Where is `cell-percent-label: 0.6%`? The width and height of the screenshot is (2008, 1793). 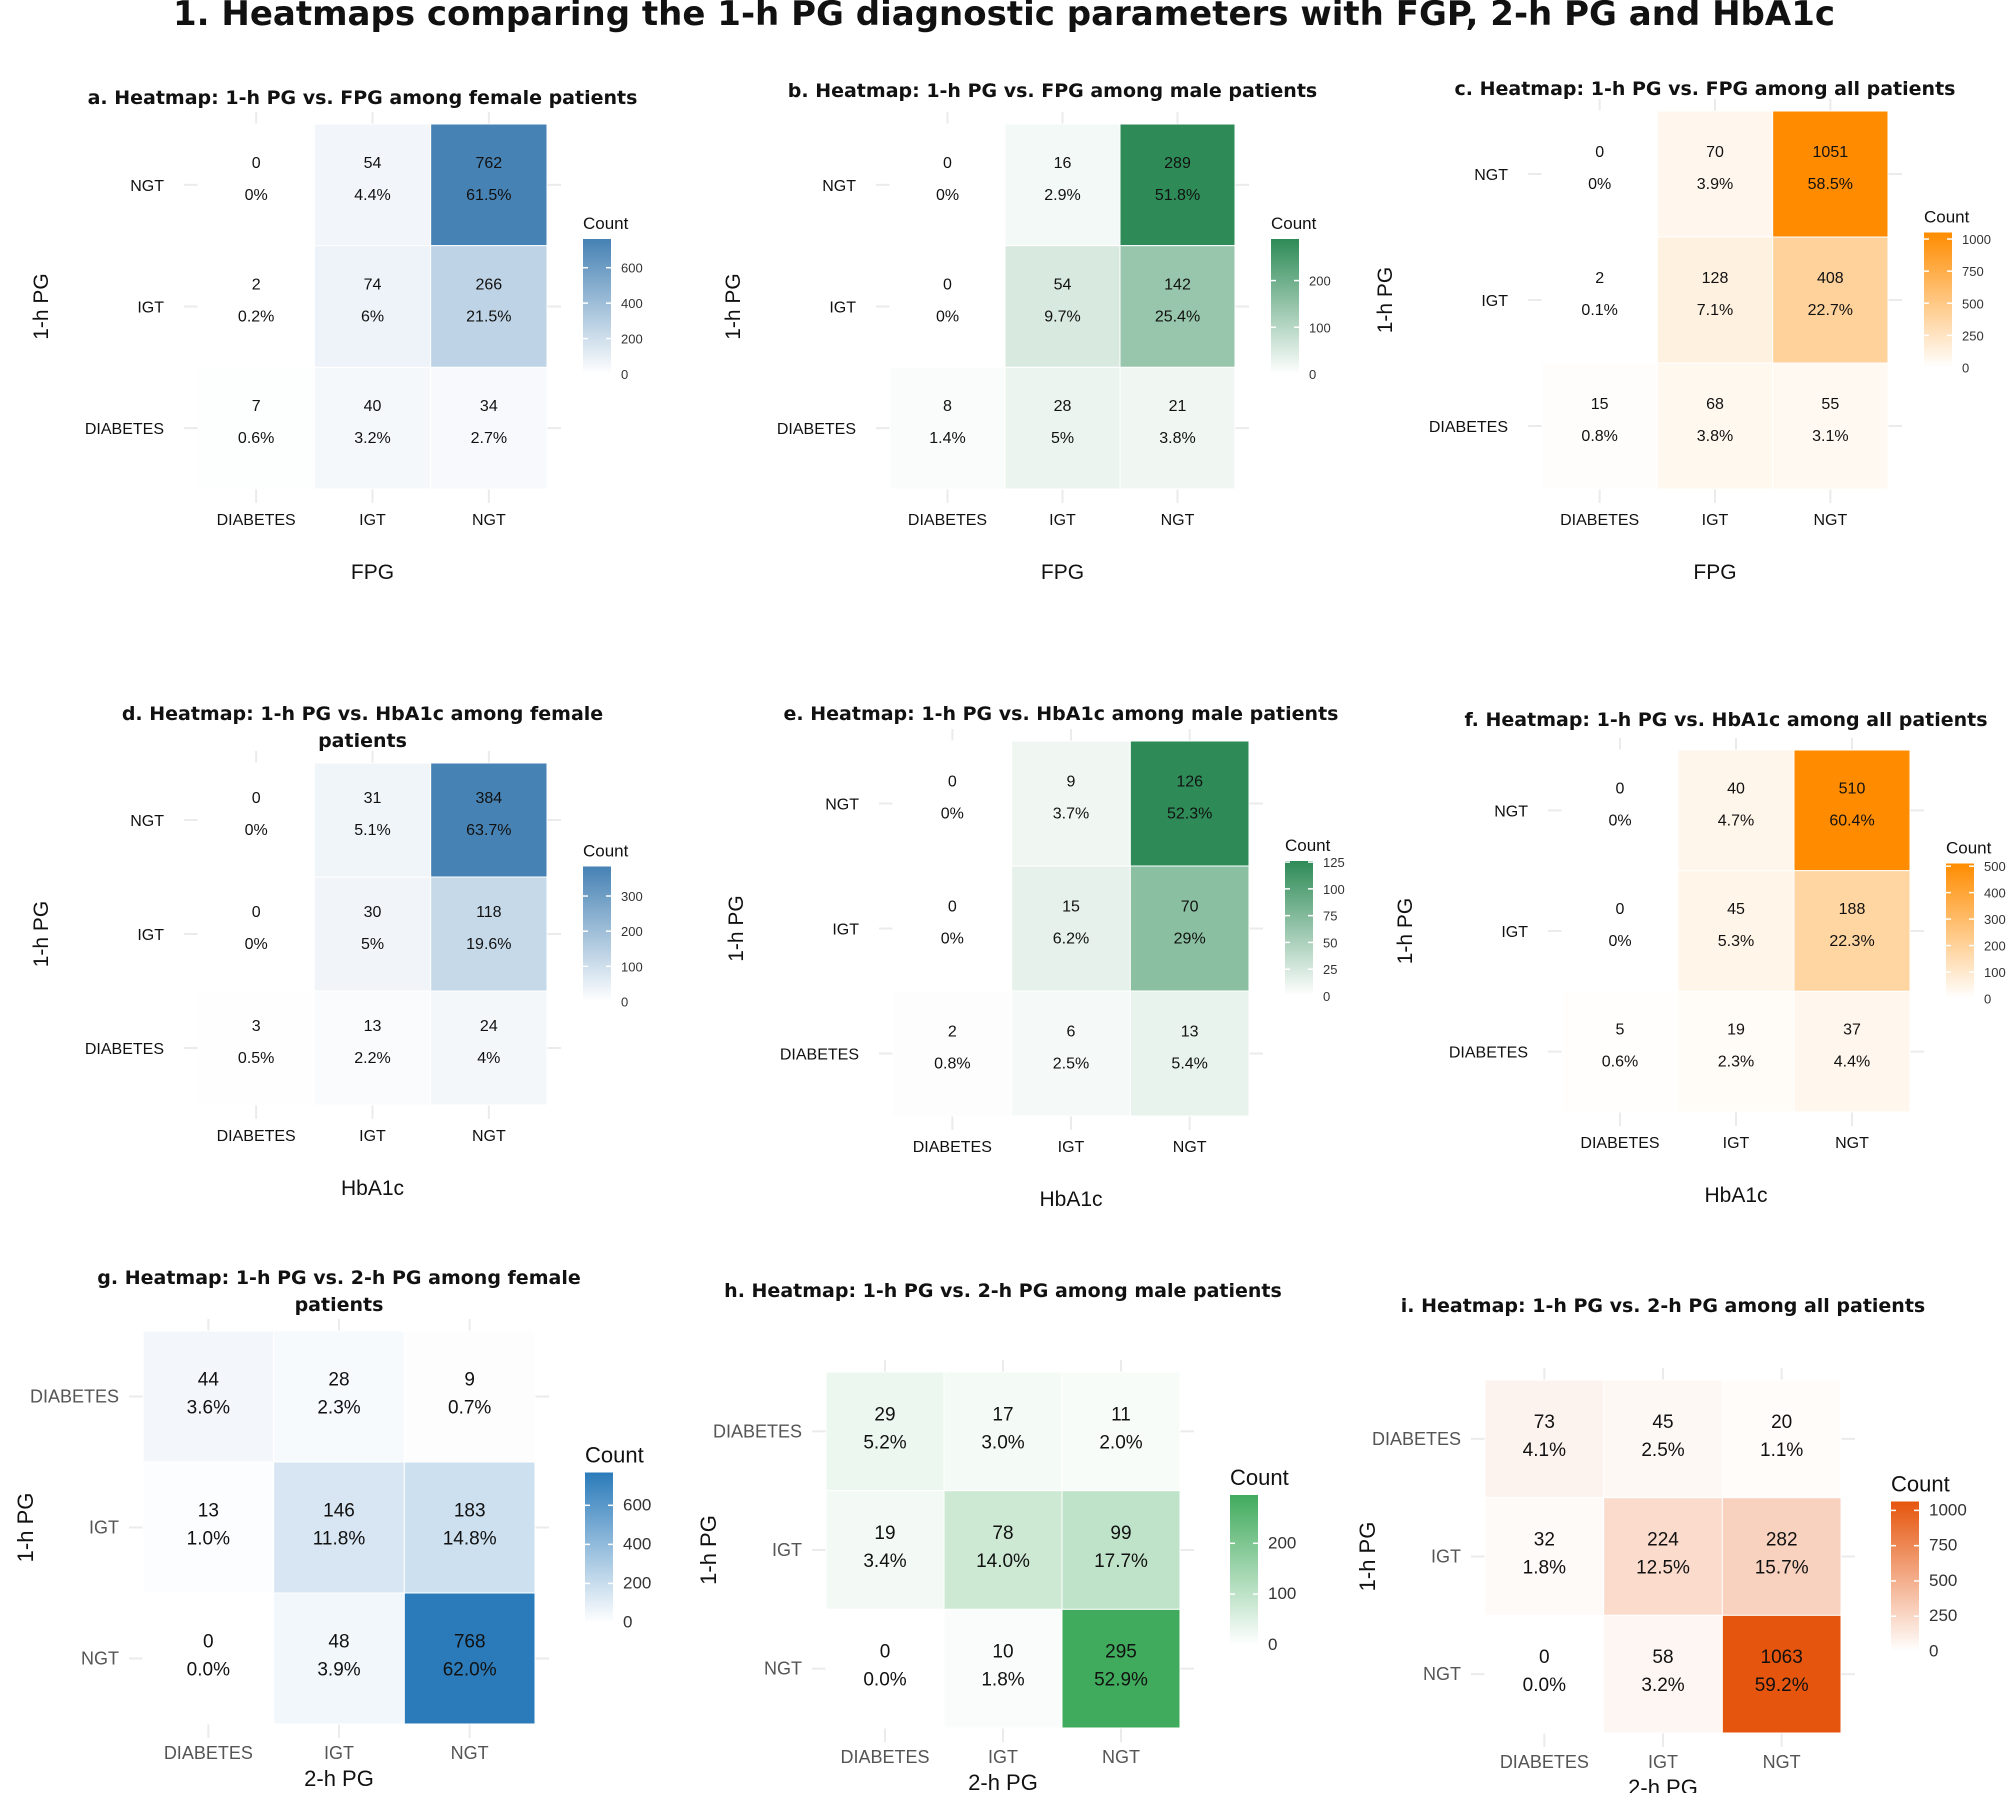
cell-percent-label: 0.6% is located at coordinates (1620, 1062).